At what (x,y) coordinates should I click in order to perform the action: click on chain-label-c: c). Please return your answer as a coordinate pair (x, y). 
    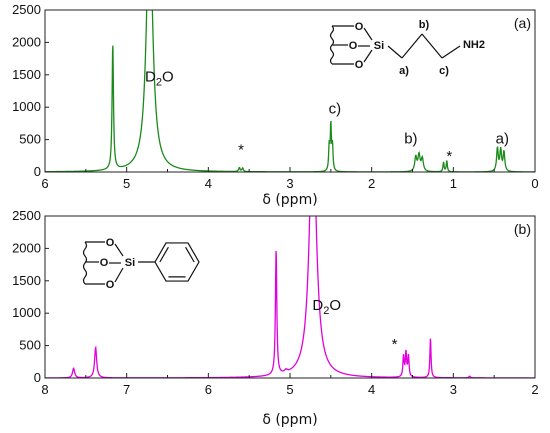
    Looking at the image, I should click on (444, 71).